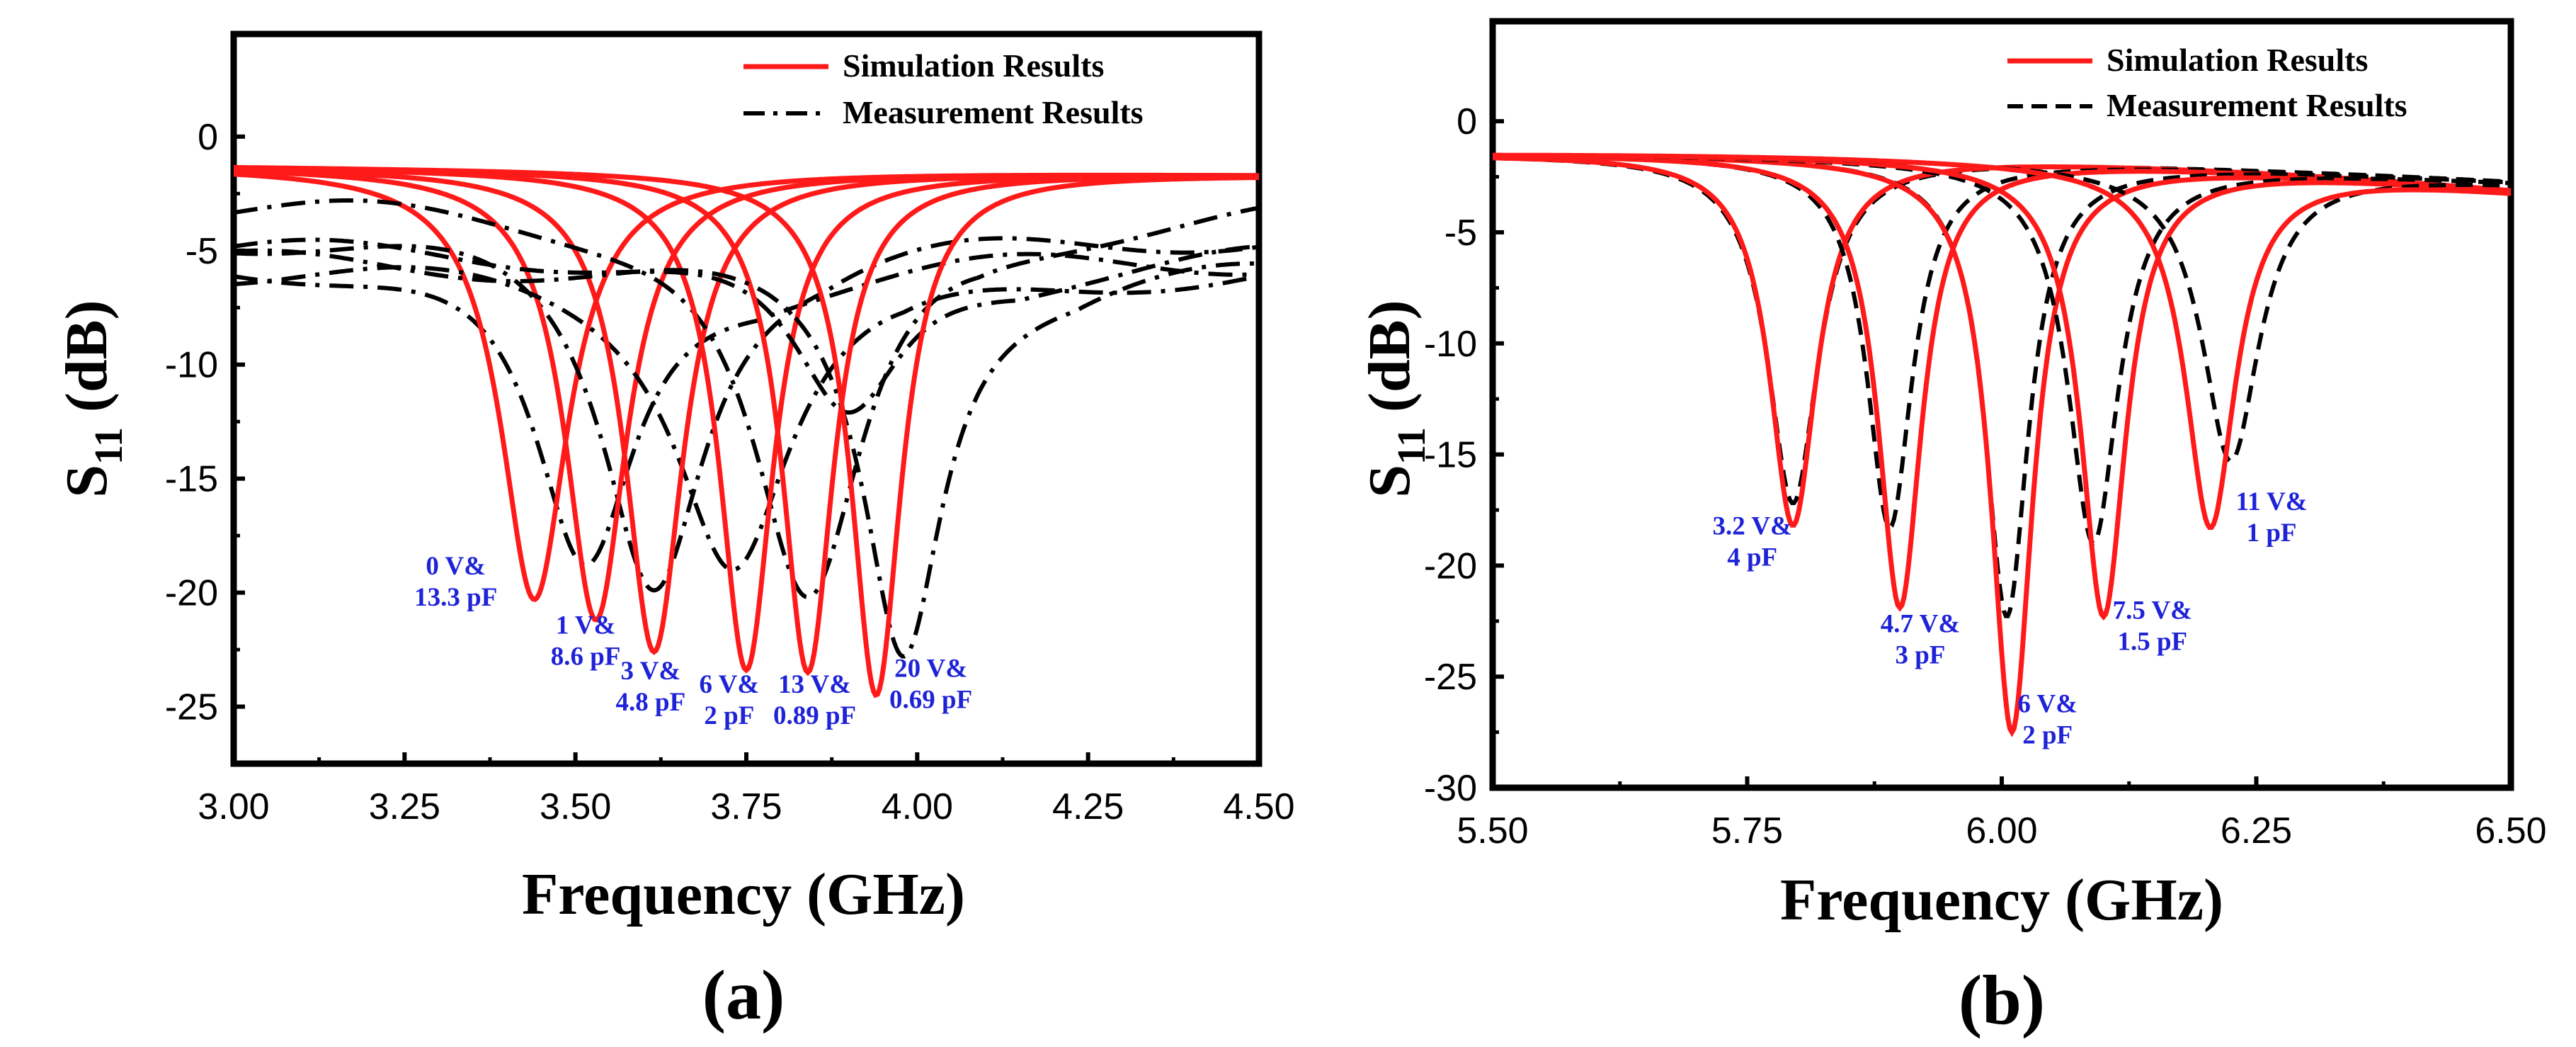  Describe the element at coordinates (1088, 806) in the screenshot. I see `x-tick-label: 4.25` at that location.